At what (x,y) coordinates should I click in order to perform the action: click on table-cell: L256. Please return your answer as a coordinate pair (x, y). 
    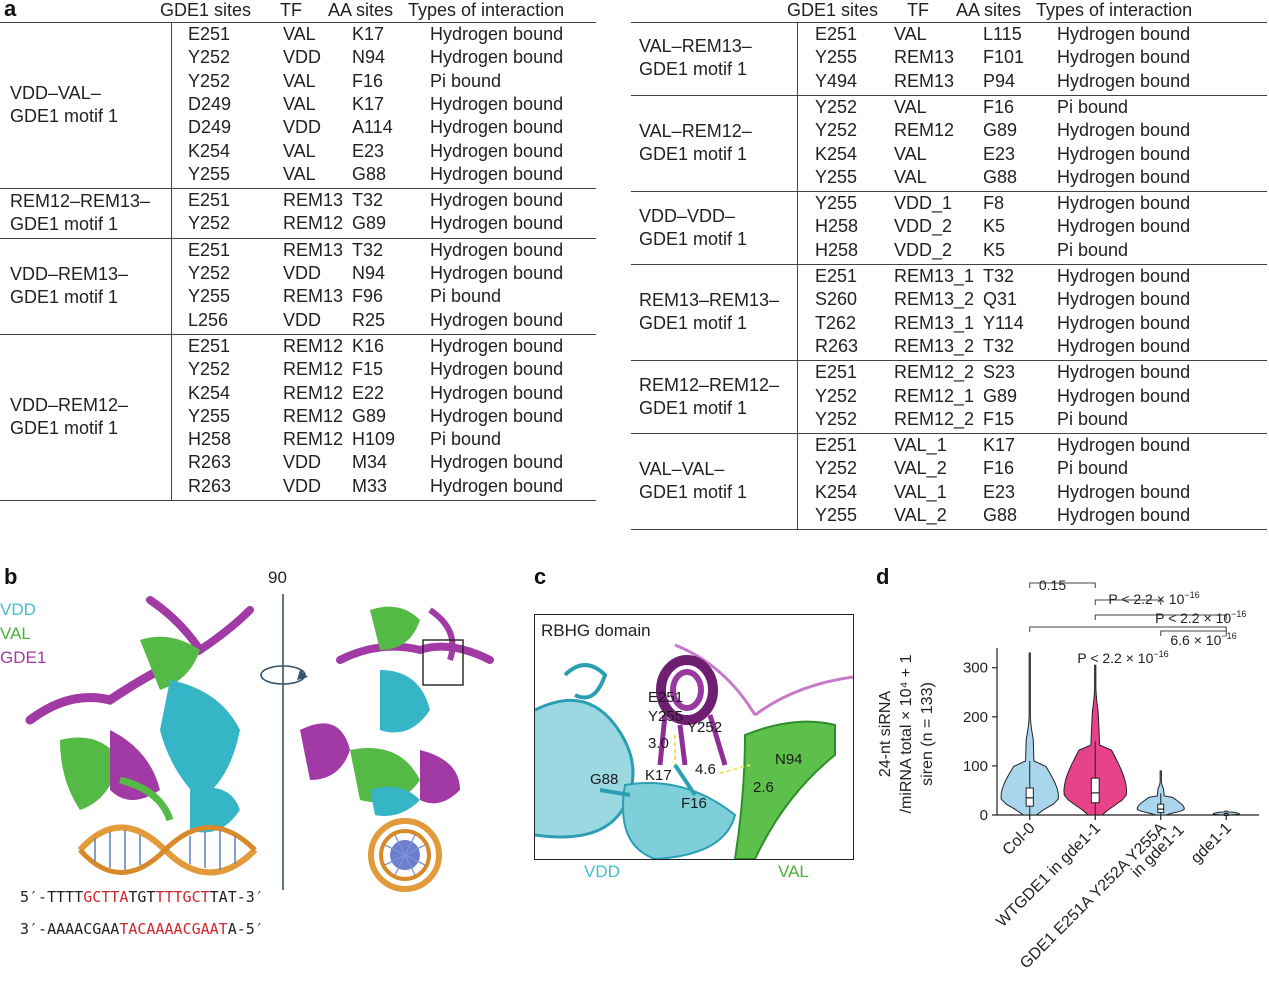
    Looking at the image, I should click on (208, 319).